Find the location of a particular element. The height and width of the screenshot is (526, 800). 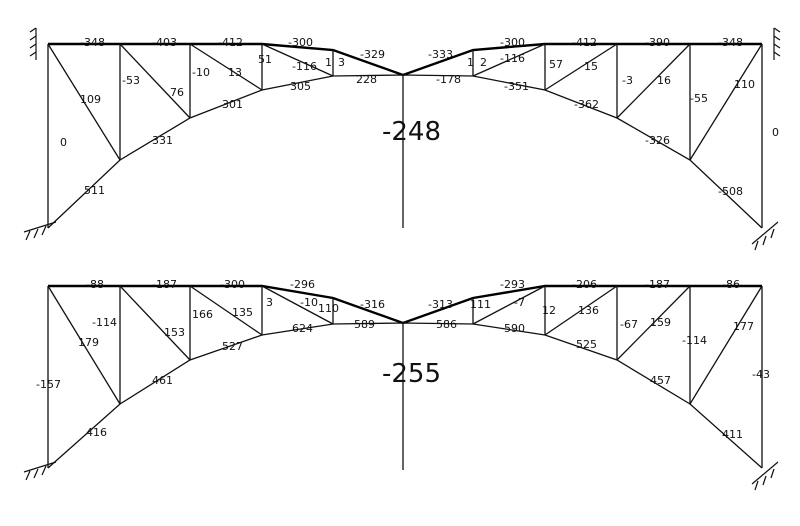

top-web-label: 51 is located at coordinates (265, 59).